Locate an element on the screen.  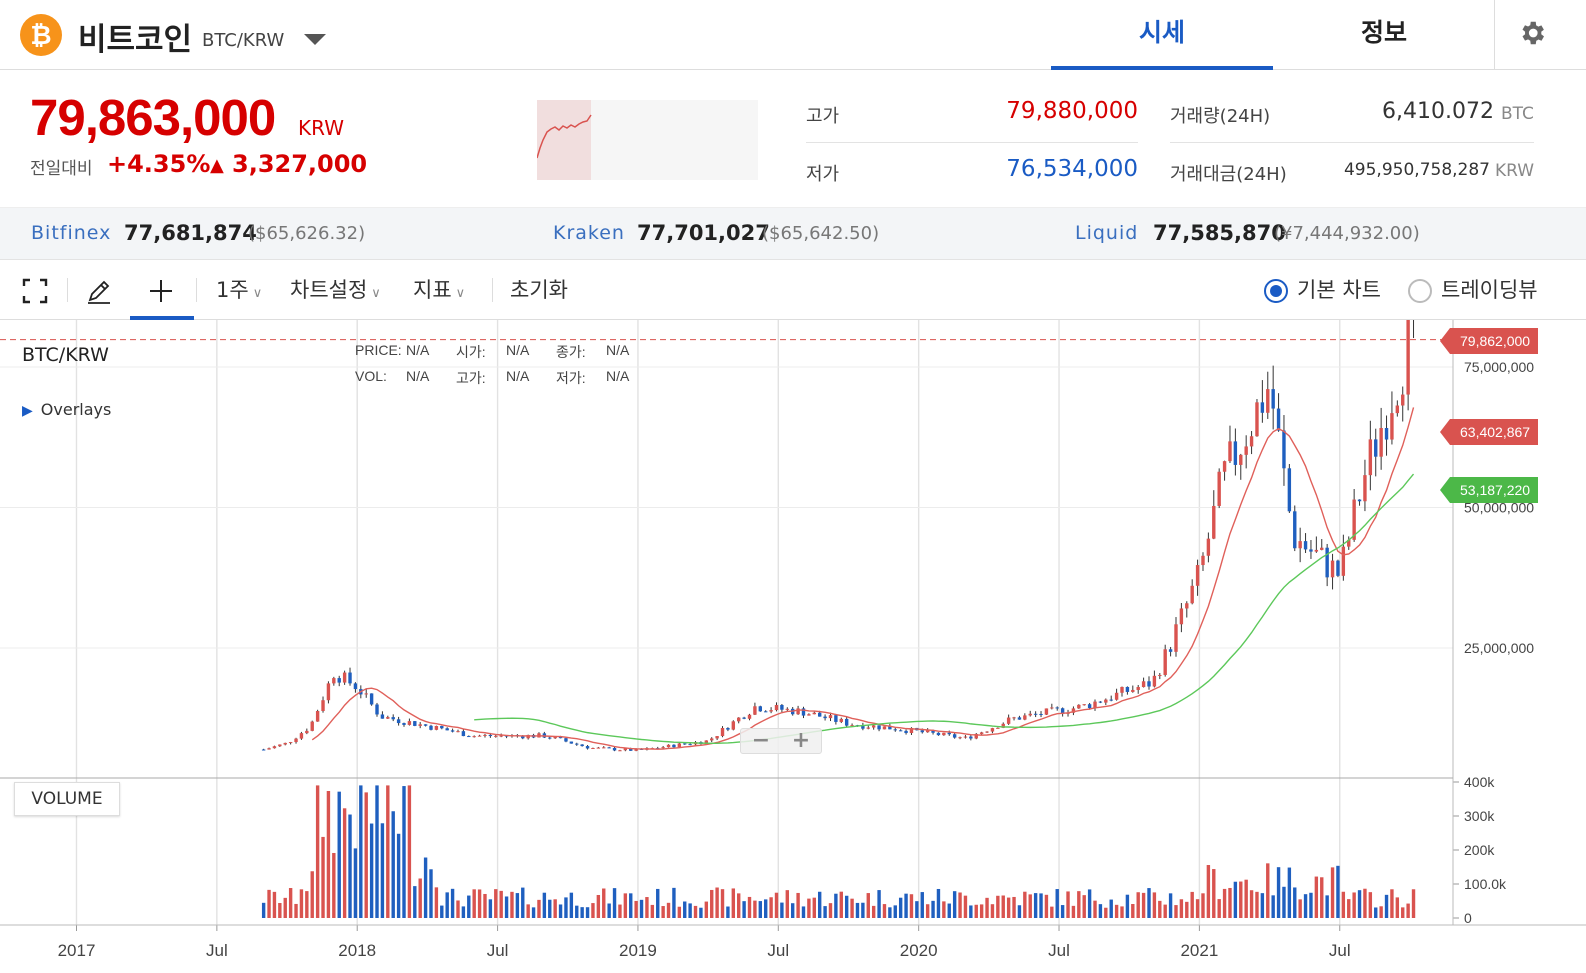
exchange-name: Bitfinex is located at coordinates (71, 233).